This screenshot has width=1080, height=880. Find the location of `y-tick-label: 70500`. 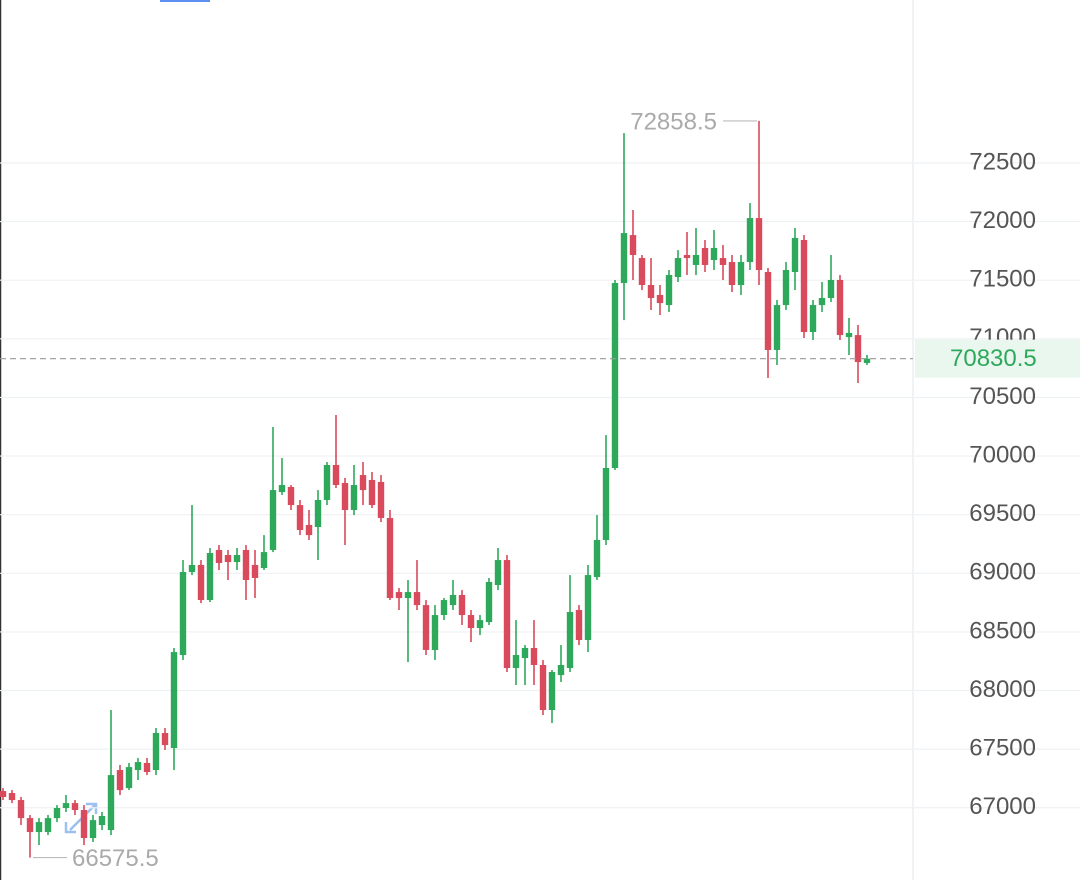

y-tick-label: 70500 is located at coordinates (1002, 396).